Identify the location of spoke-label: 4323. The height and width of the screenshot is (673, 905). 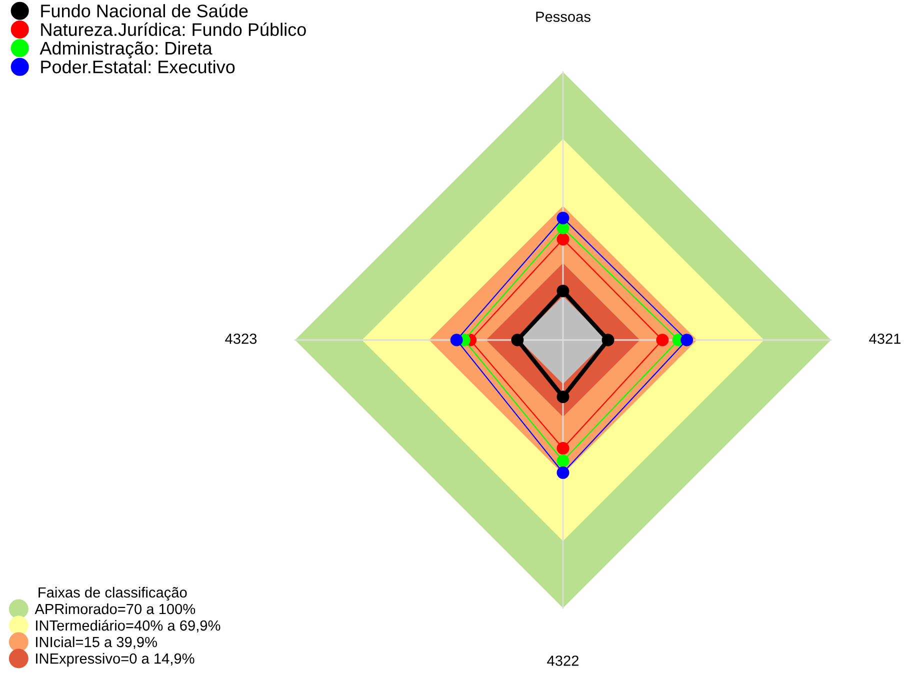
(241, 339).